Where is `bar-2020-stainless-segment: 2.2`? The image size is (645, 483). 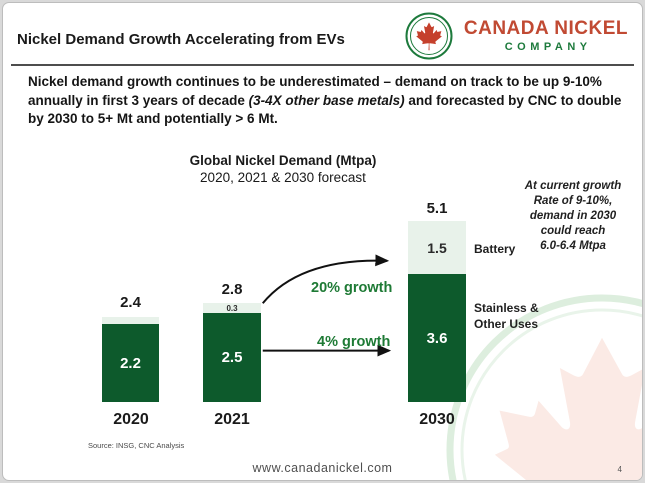
bar-2020-stainless-segment: 2.2 is located at coordinates (130, 363).